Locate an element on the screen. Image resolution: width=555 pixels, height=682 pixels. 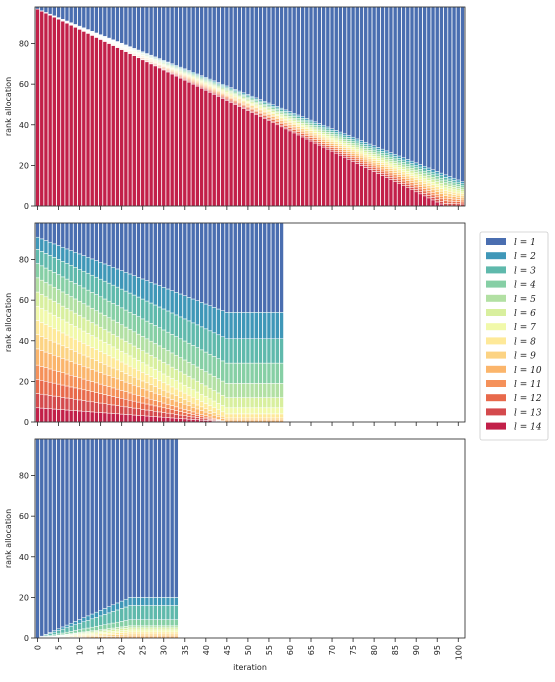
ytick-label: 40 is located at coordinates (24, 557).